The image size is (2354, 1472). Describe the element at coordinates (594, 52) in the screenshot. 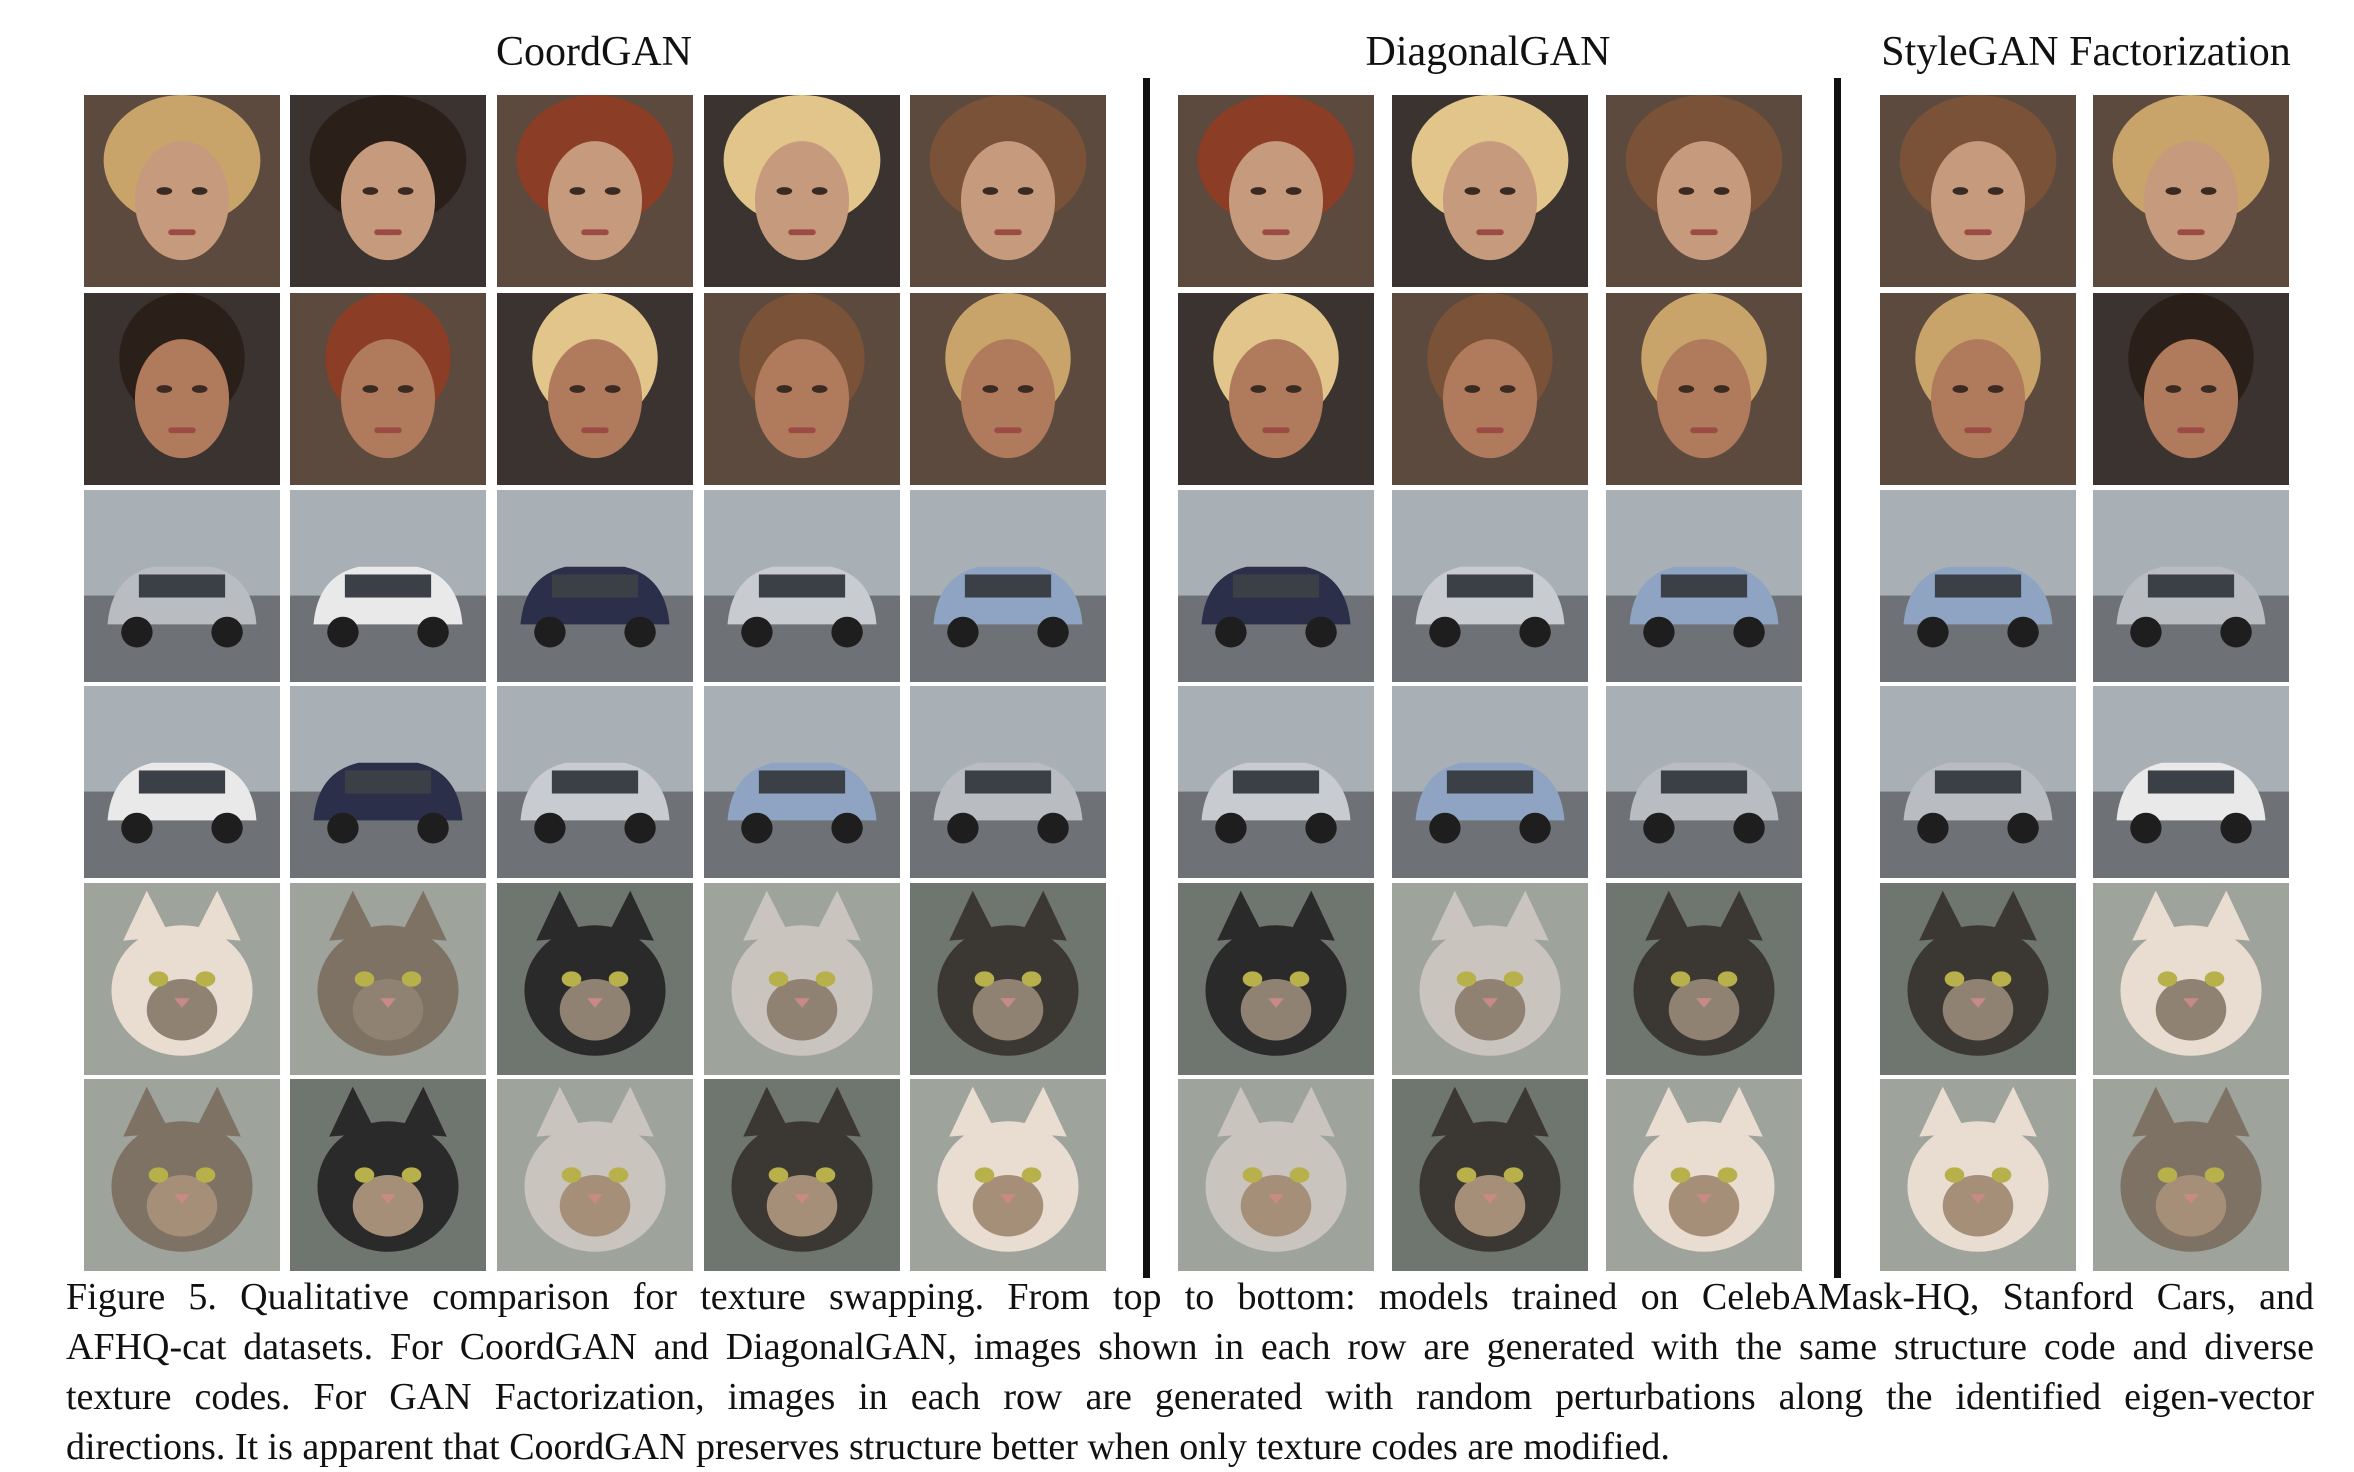

I see `coordgan-header: CoordGAN` at that location.